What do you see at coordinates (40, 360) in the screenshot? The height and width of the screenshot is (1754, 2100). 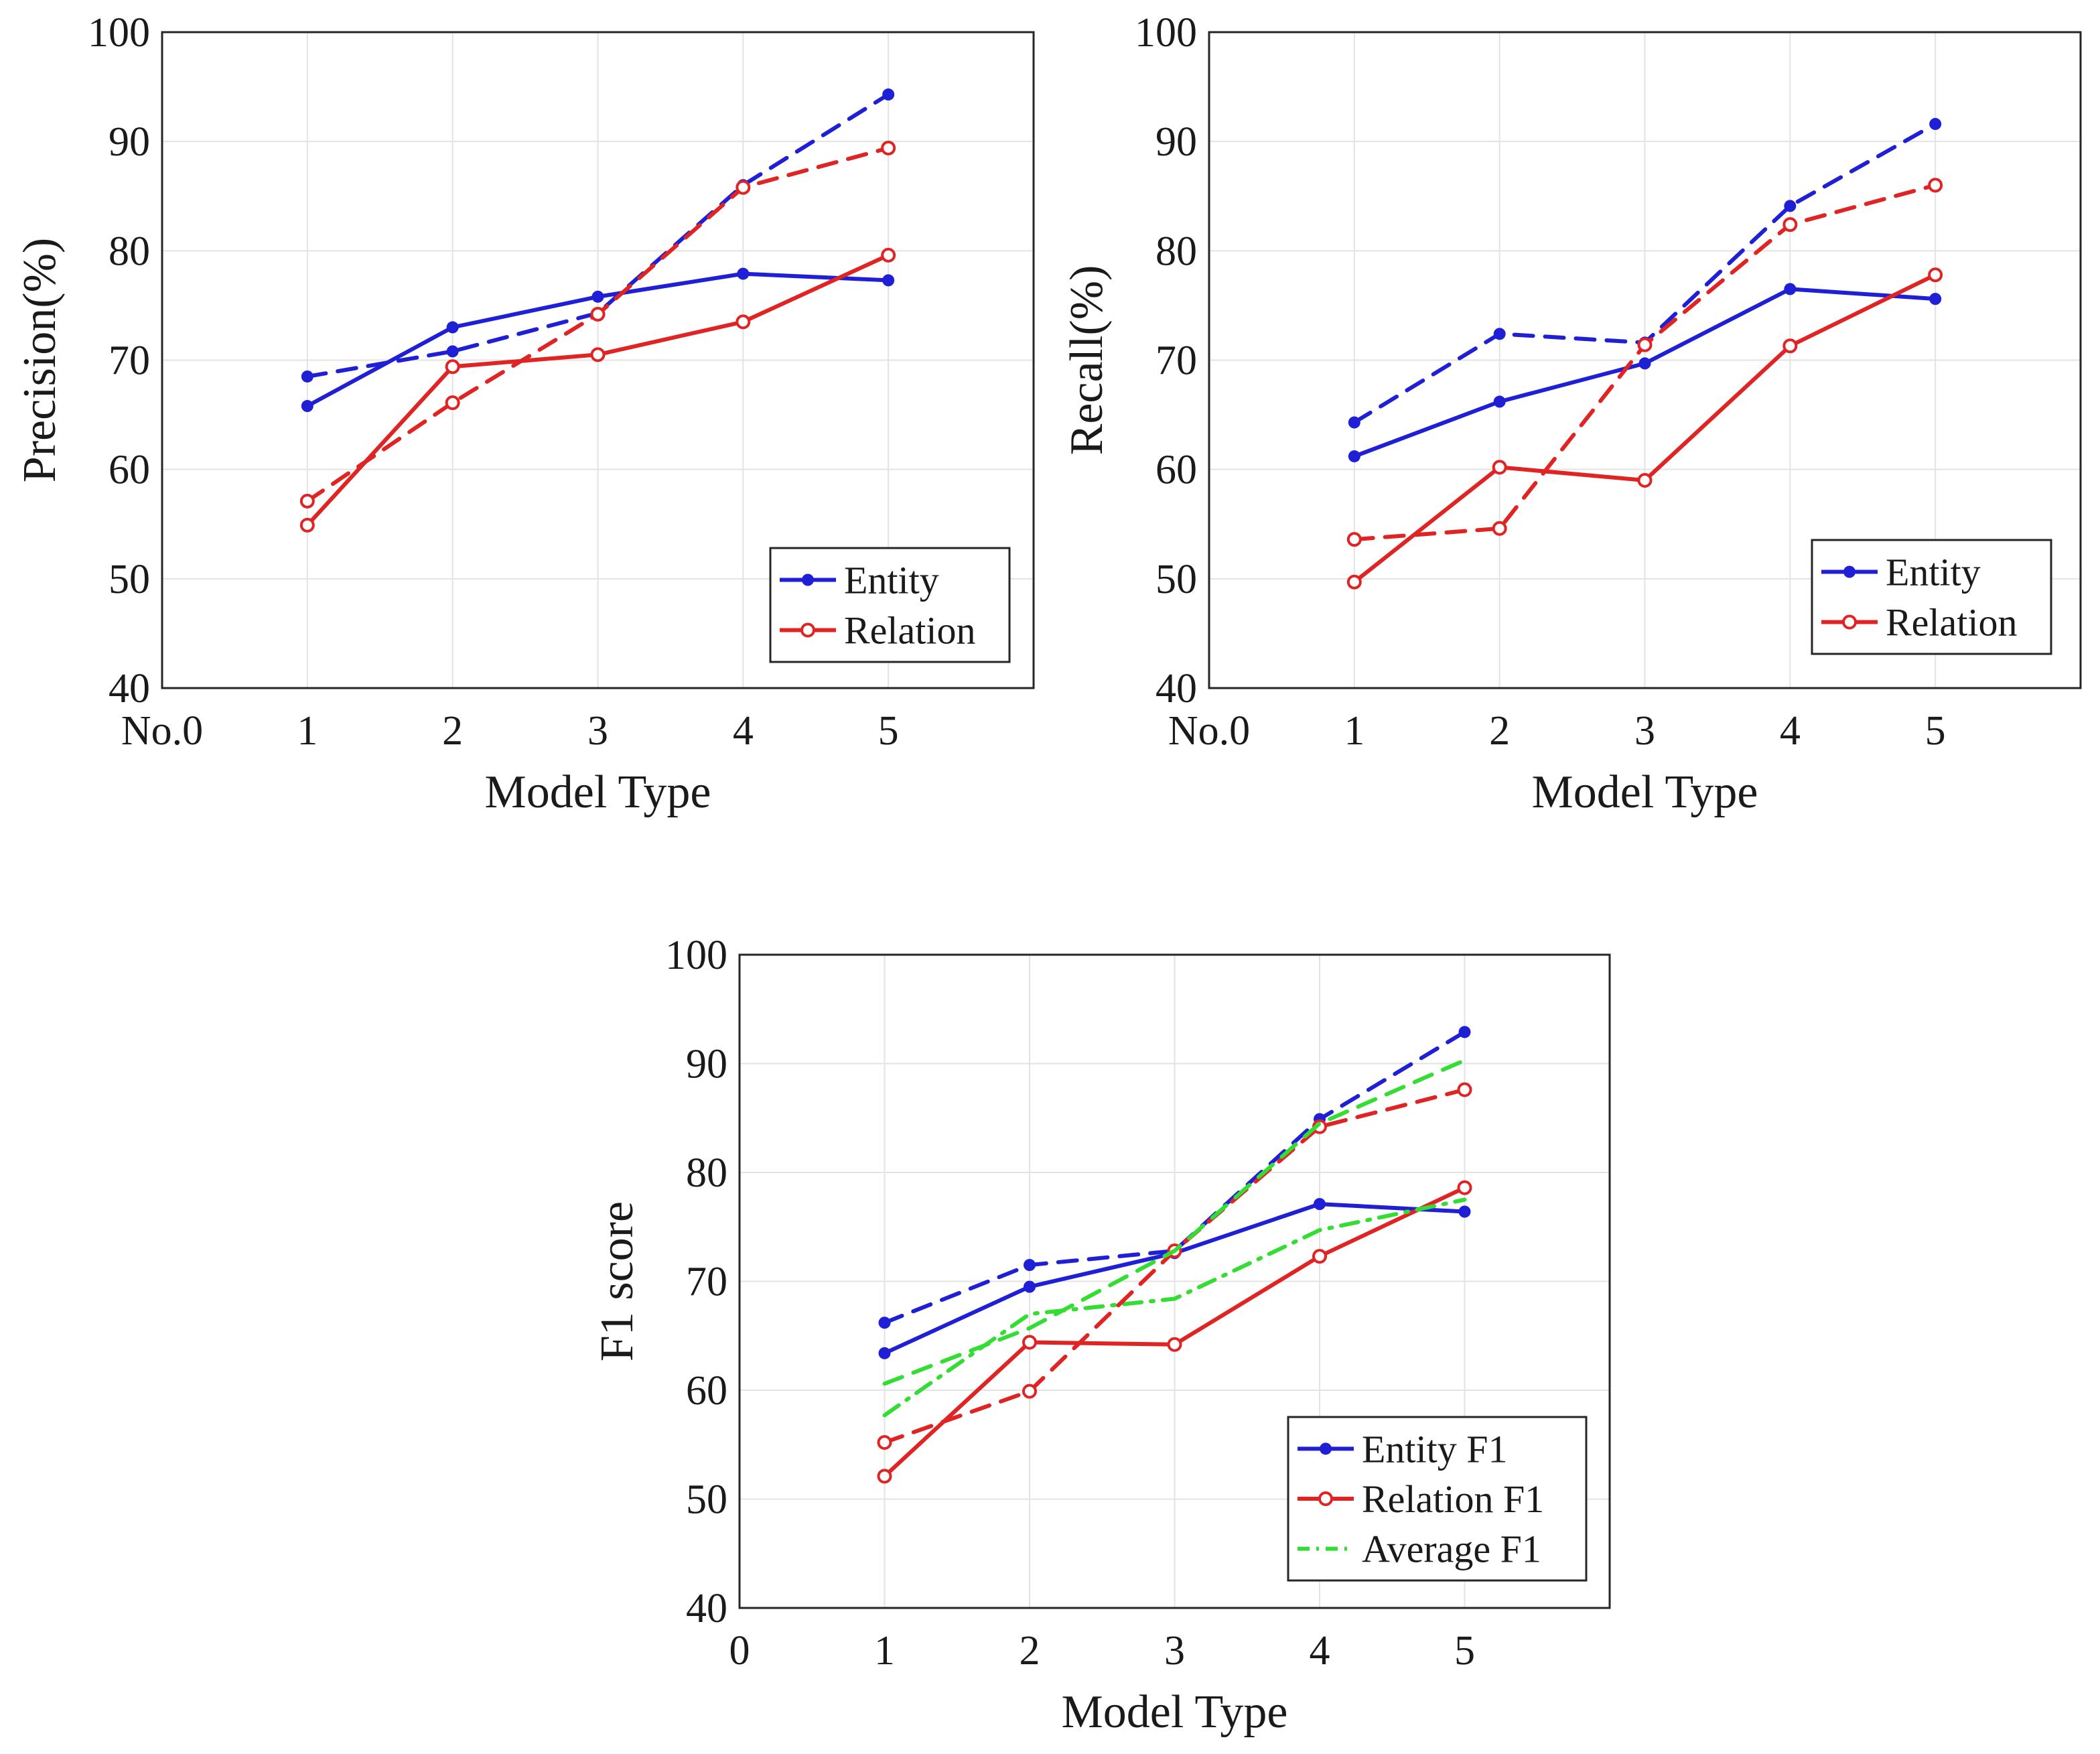 I see `y-axis-label: Precision(%)` at bounding box center [40, 360].